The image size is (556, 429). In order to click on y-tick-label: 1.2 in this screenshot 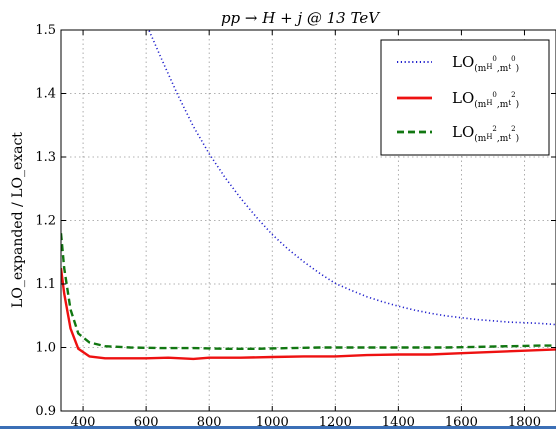, I will do `click(45, 221)`.